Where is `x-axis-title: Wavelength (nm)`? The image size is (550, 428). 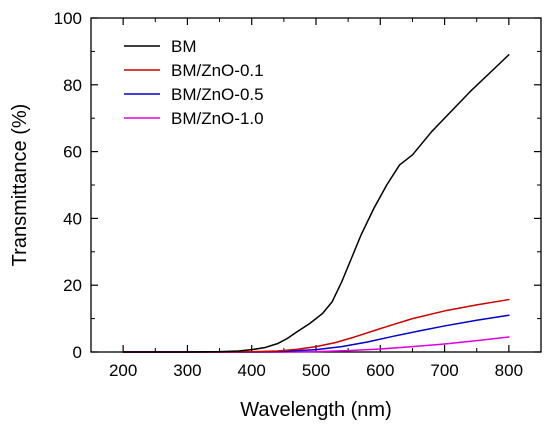 x-axis-title: Wavelength (nm) is located at coordinates (316, 410).